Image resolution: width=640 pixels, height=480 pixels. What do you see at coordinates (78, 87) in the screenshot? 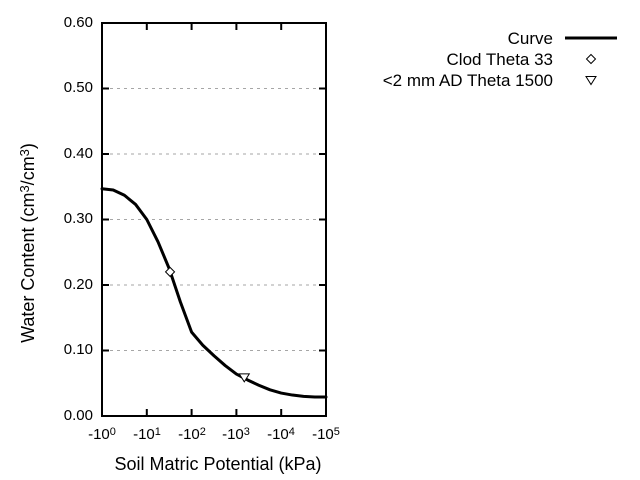
I see `y-tick-label: 0.50` at bounding box center [78, 87].